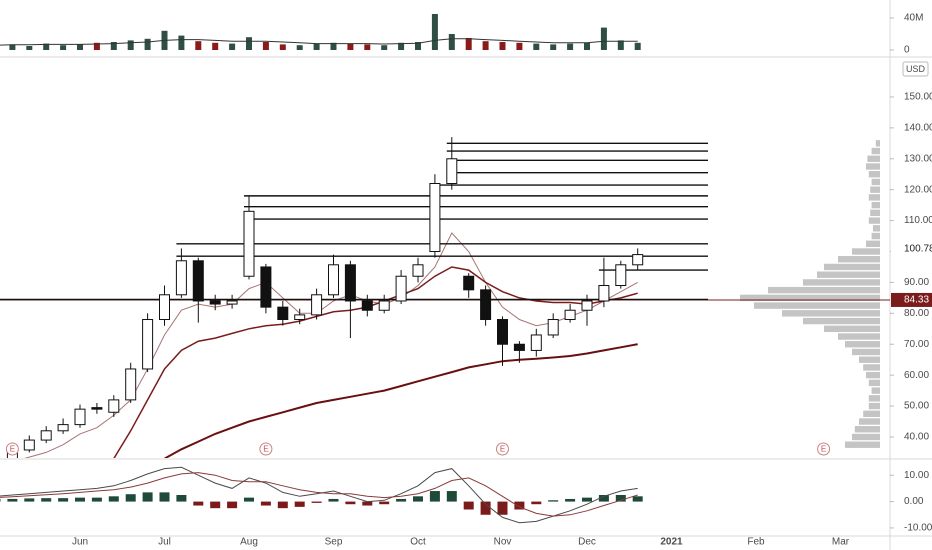 Image resolution: width=932 pixels, height=550 pixels. Describe the element at coordinates (907, 50) in the screenshot. I see `y-tick-label: 0` at that location.